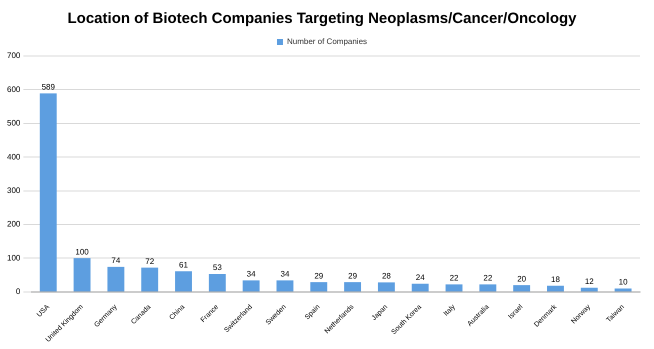 The image size is (654, 349). Describe the element at coordinates (13, 157) in the screenshot. I see `y-tick-label: 400` at that location.